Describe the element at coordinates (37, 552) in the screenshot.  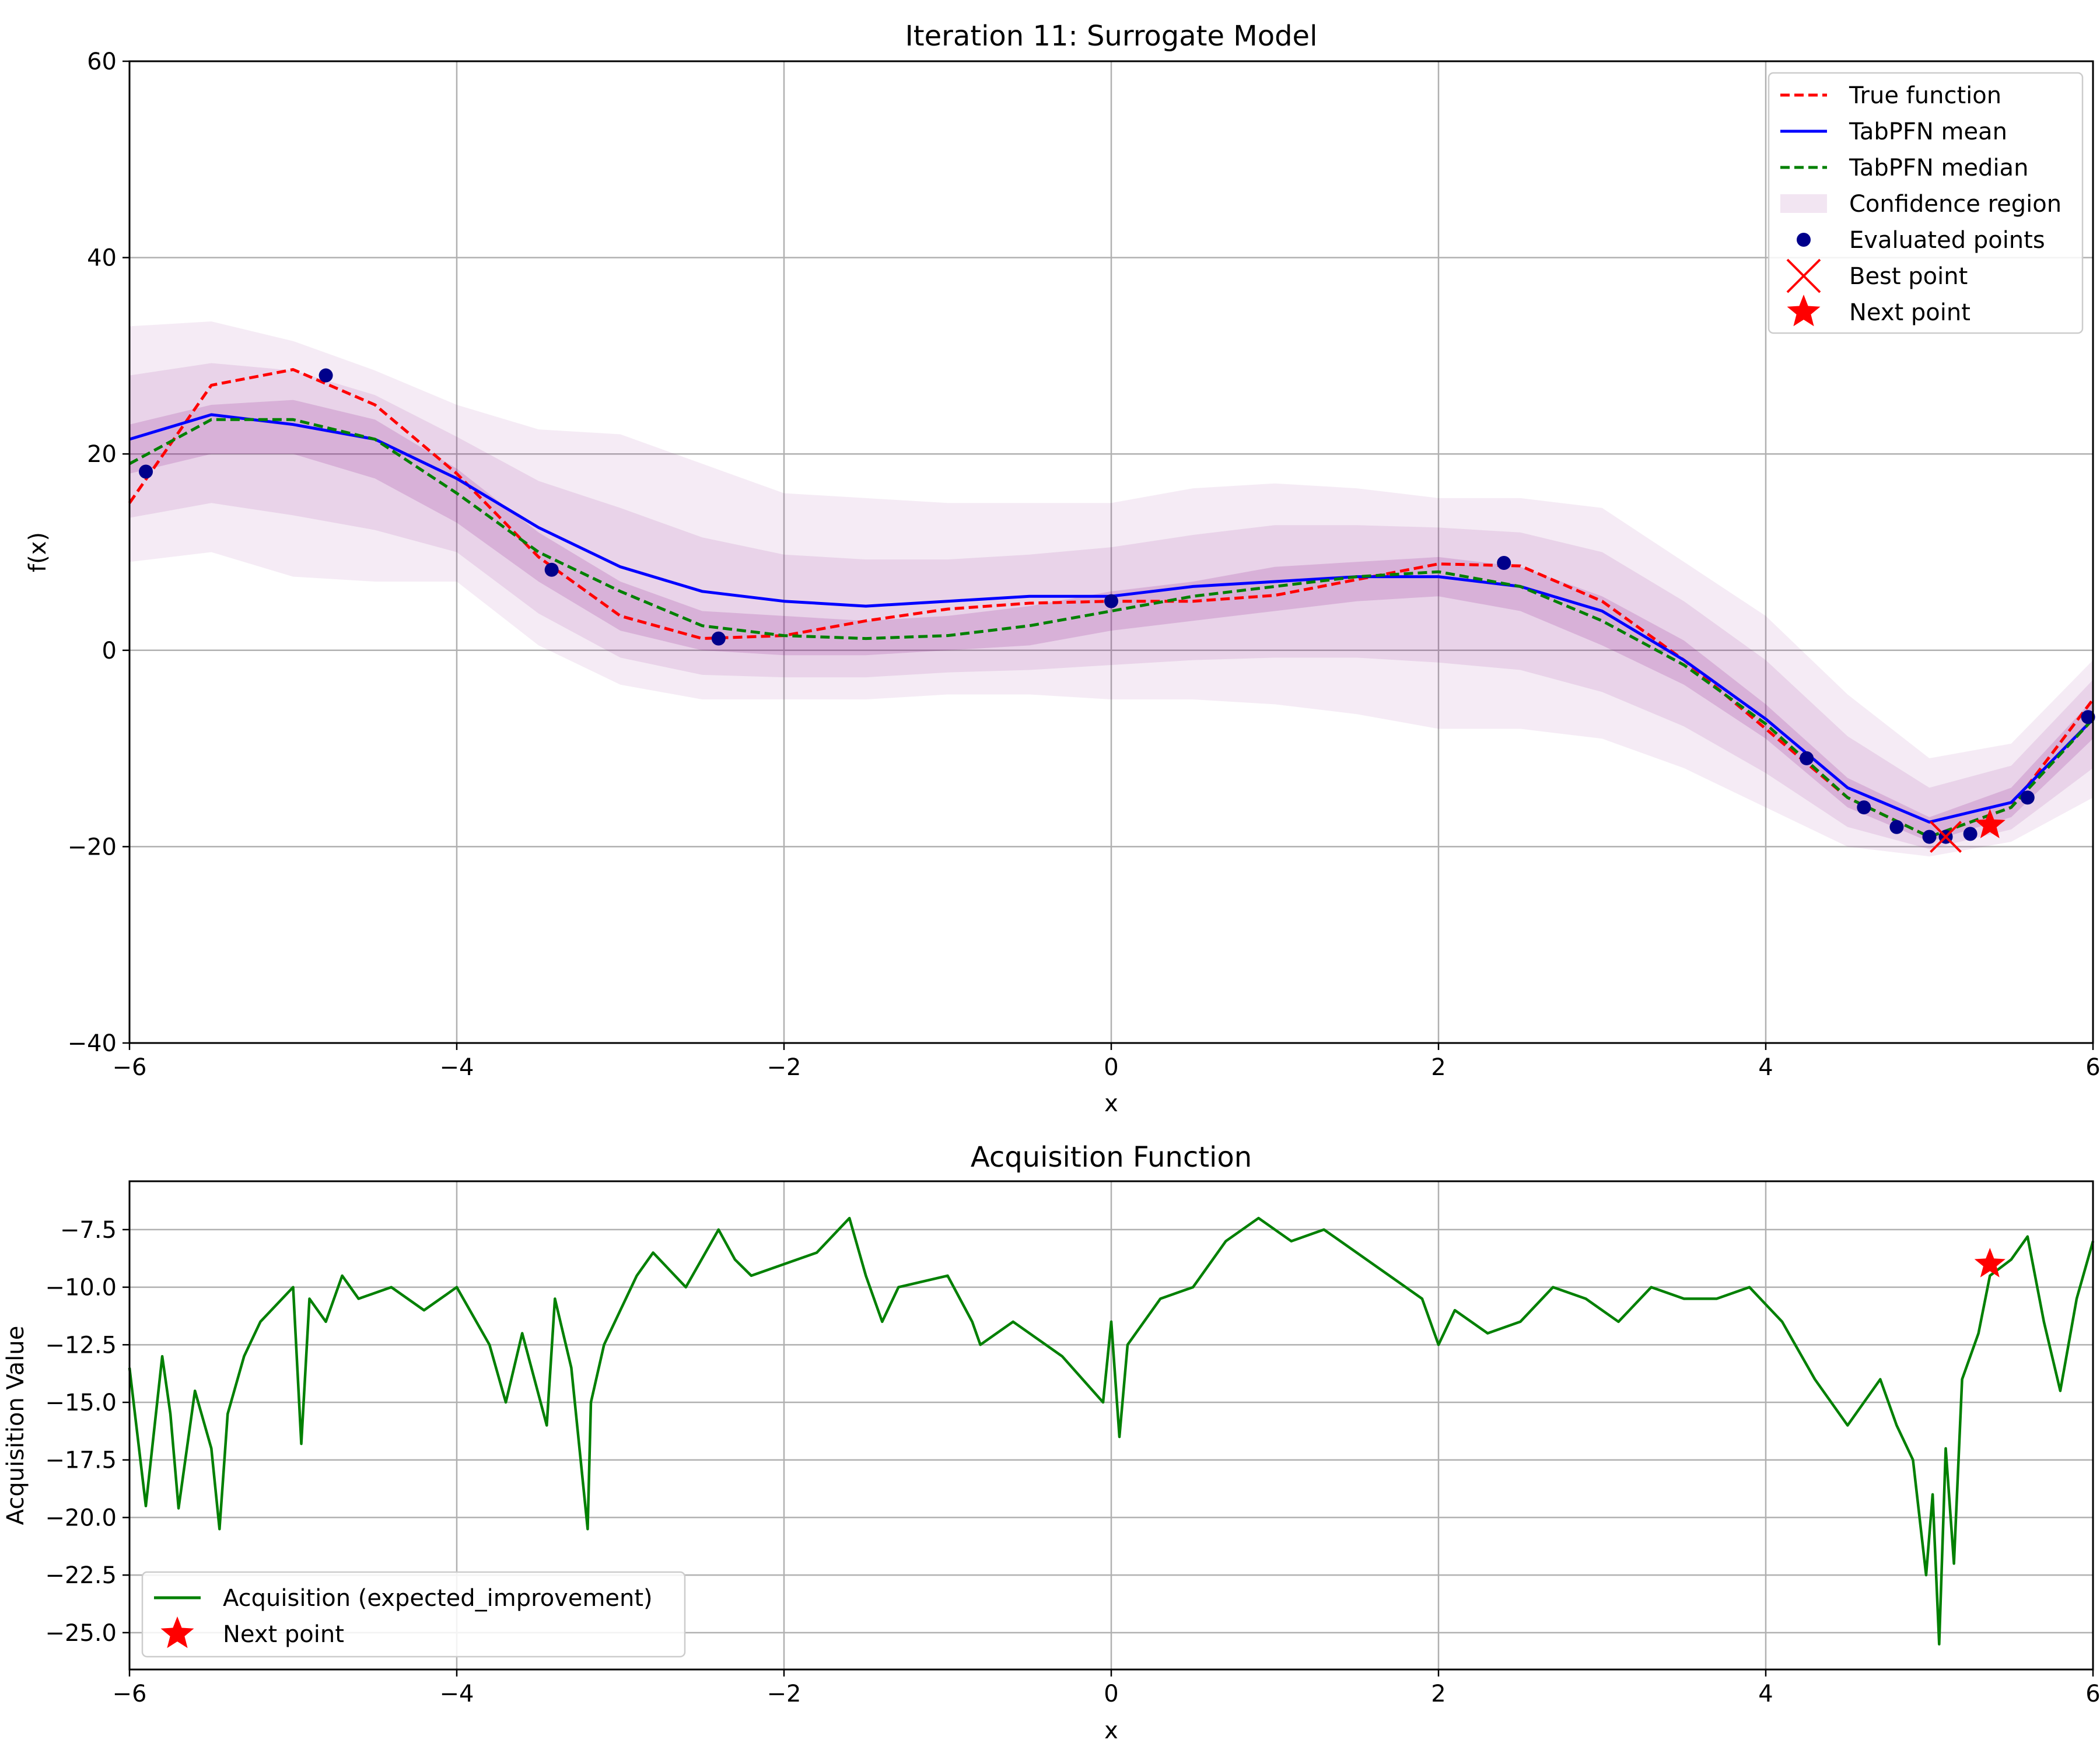
I see `surrogate-y-axis-label: f(x)` at that location.